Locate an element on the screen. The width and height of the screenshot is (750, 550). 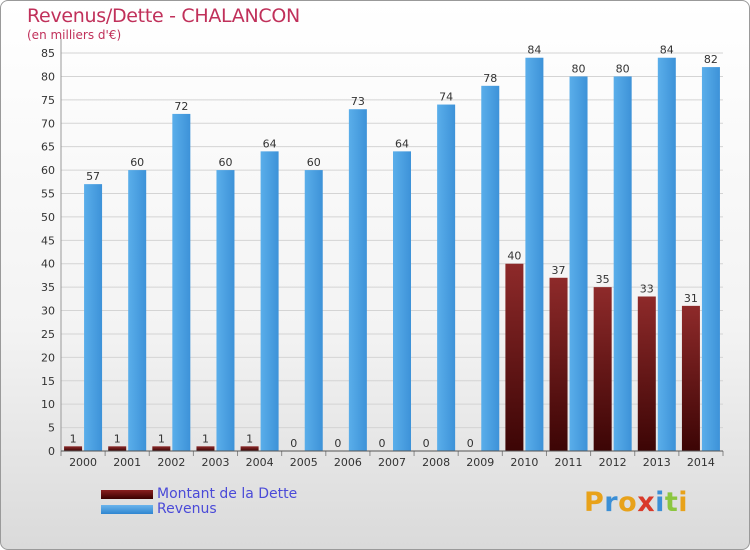
legend-label-revenus: Revenus is located at coordinates (187, 509).